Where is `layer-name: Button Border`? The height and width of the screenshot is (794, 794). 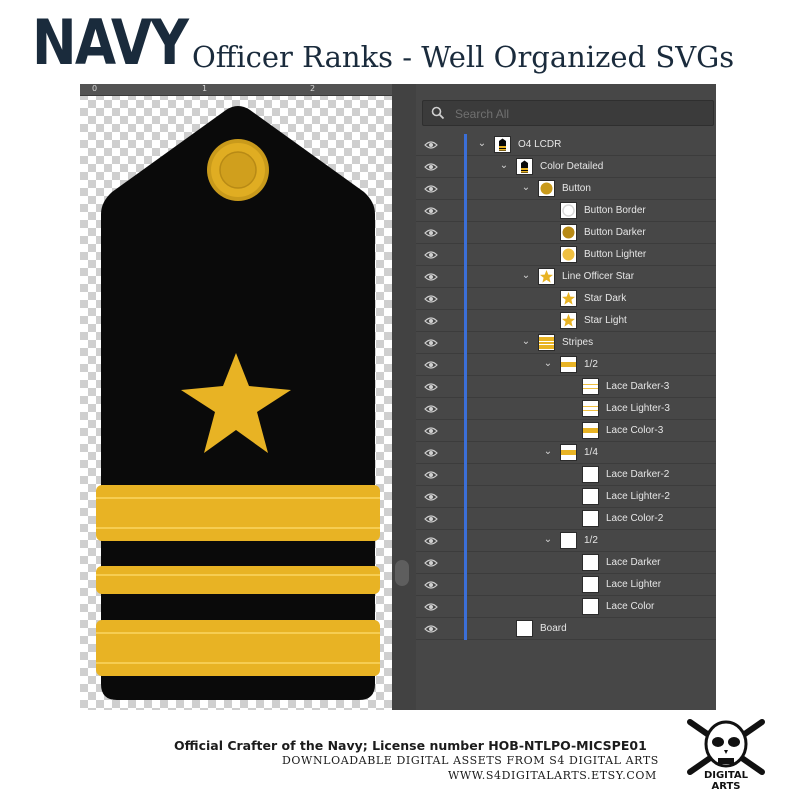
layer-name: Button Border is located at coordinates (615, 210).